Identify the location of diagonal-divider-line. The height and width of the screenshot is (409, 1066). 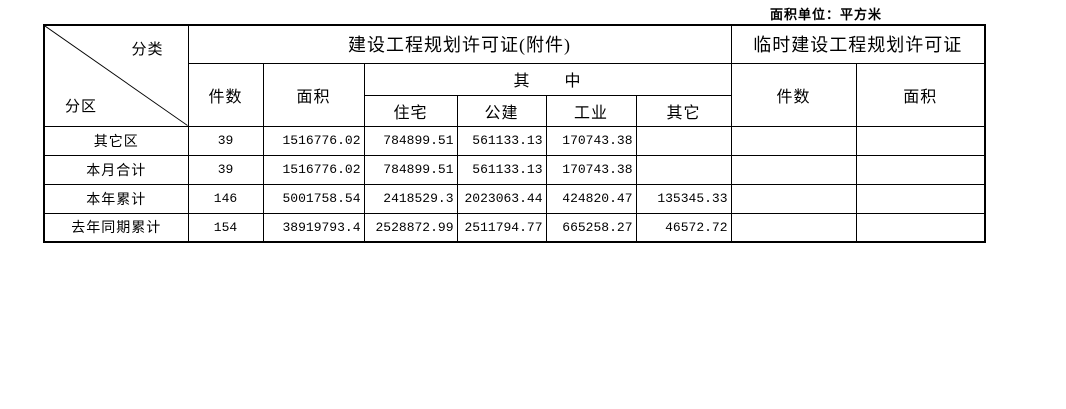
(116, 75).